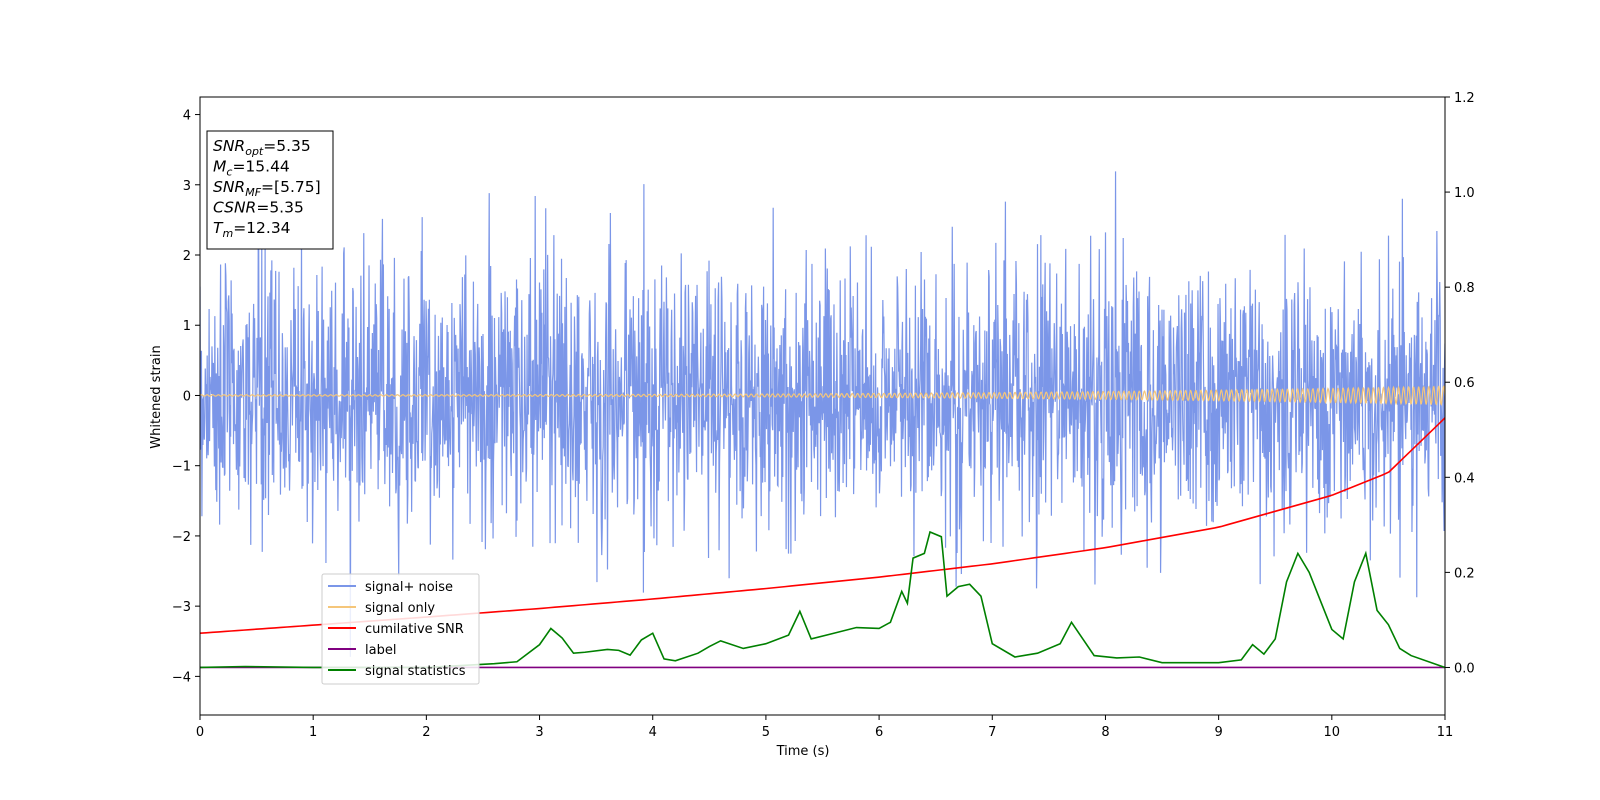 The width and height of the screenshot is (1600, 800). I want to click on y-tick-label: −1, so click(181, 467).